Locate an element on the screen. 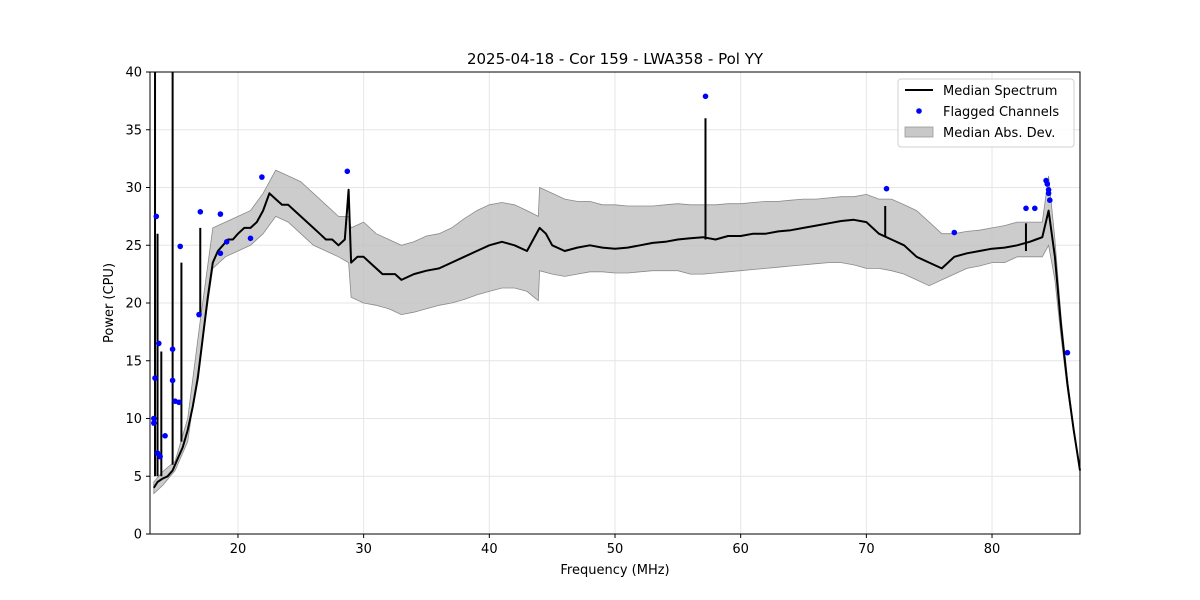  x-tick-label: 20 is located at coordinates (238, 549).